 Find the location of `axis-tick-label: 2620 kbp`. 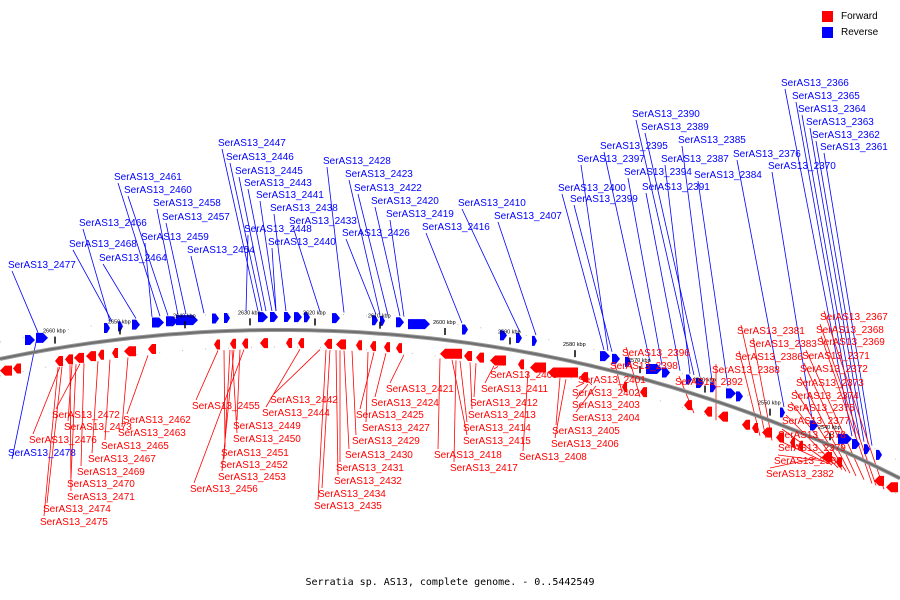

axis-tick-label: 2620 kbp is located at coordinates (314, 313).